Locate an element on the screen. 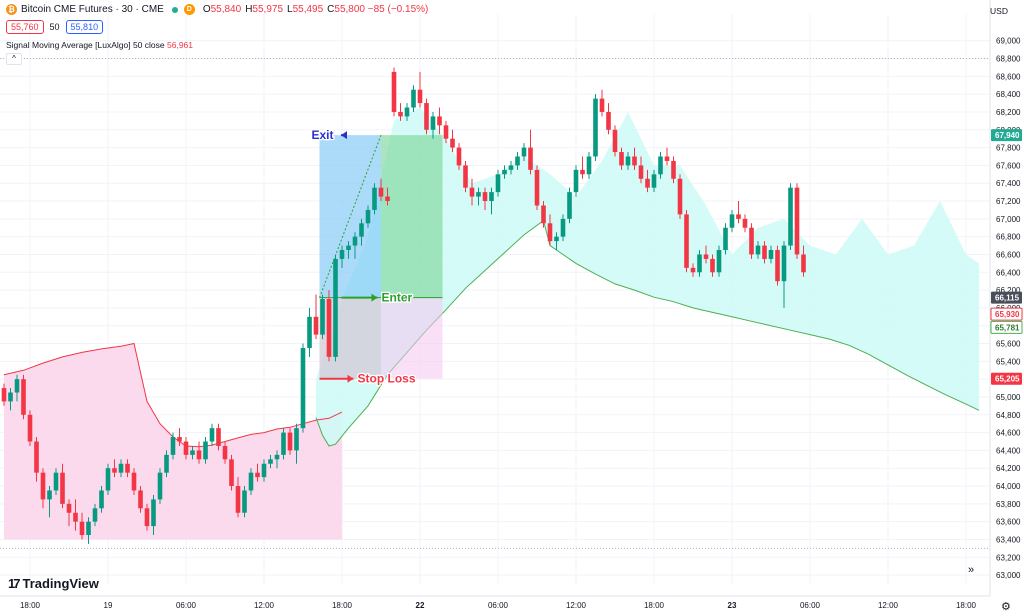 This screenshot has height=616, width=1024. instrument-title: Bitcoin CME Futures · 30 · CME is located at coordinates (92, 9).